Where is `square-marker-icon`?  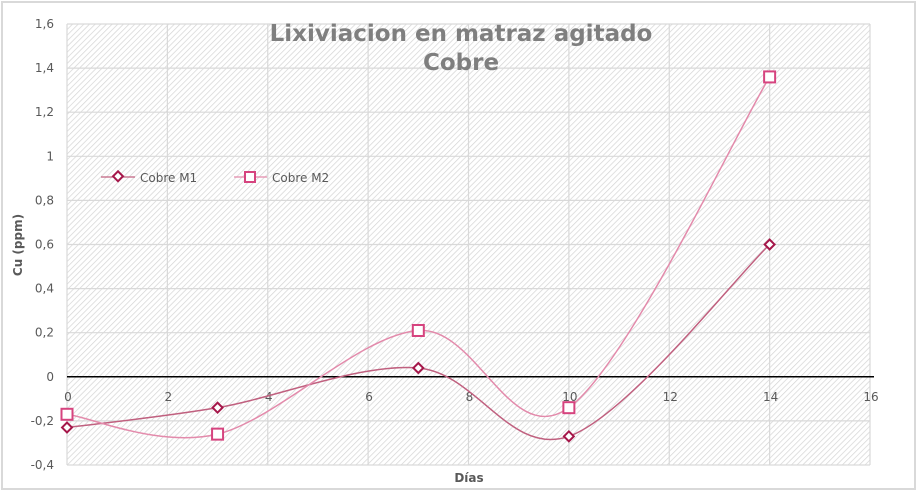
square-marker-icon is located at coordinates (250, 177).